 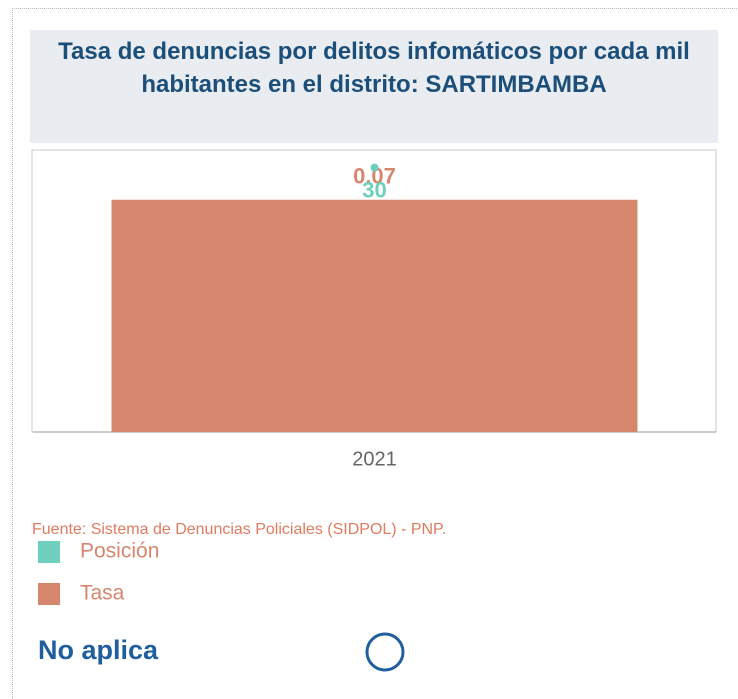 What do you see at coordinates (98, 650) in the screenshot?
I see `note: No aplica` at bounding box center [98, 650].